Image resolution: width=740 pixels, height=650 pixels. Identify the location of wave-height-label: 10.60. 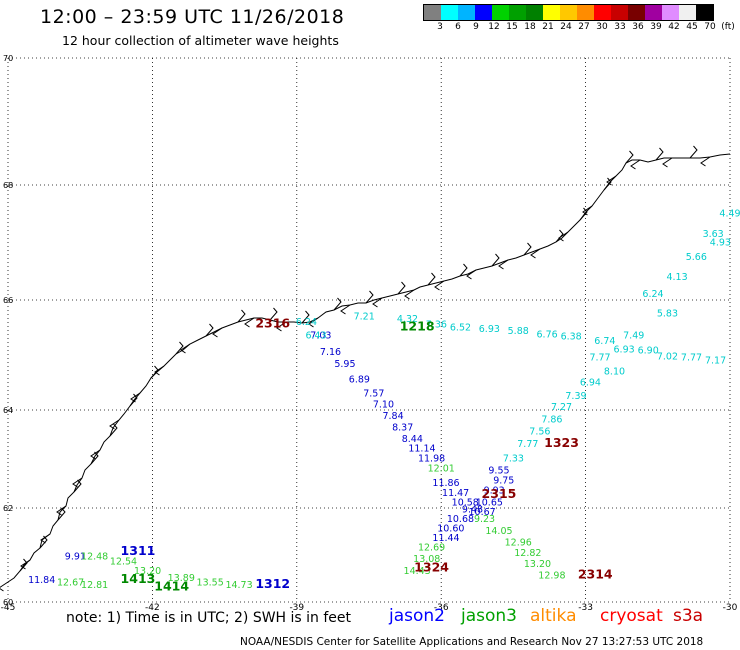
(450, 529).